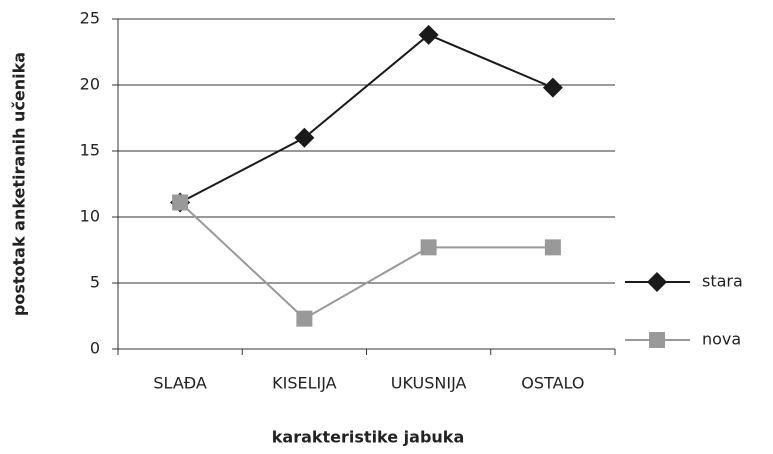 The width and height of the screenshot is (773, 454). I want to click on x-axis-title: karakteristike jabuka, so click(368, 437).